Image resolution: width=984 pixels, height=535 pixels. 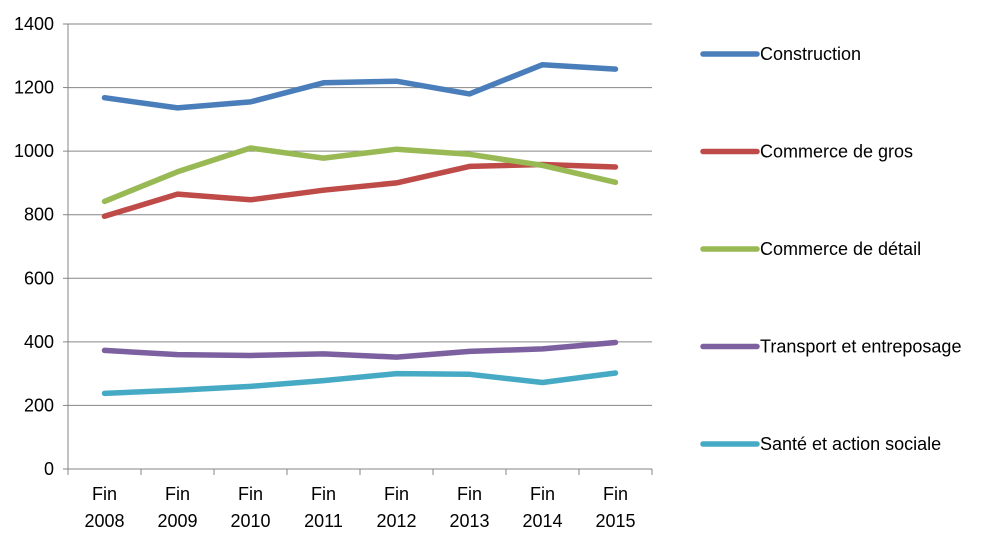 I want to click on legend-item-sante-et-action-sociale: Santé et action sociale, so click(x=820, y=444).